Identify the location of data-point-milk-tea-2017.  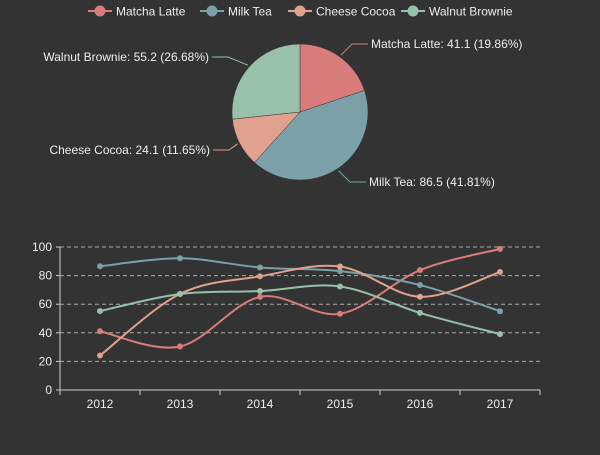
(500, 311).